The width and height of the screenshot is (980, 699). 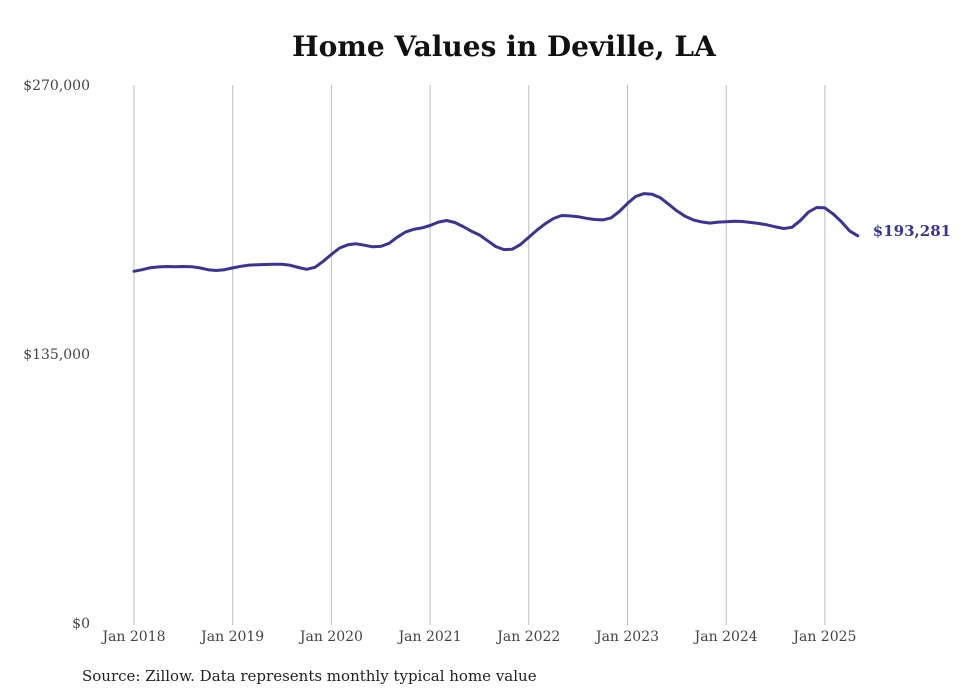 I want to click on y-tick-label: $270,000, so click(x=56, y=86).